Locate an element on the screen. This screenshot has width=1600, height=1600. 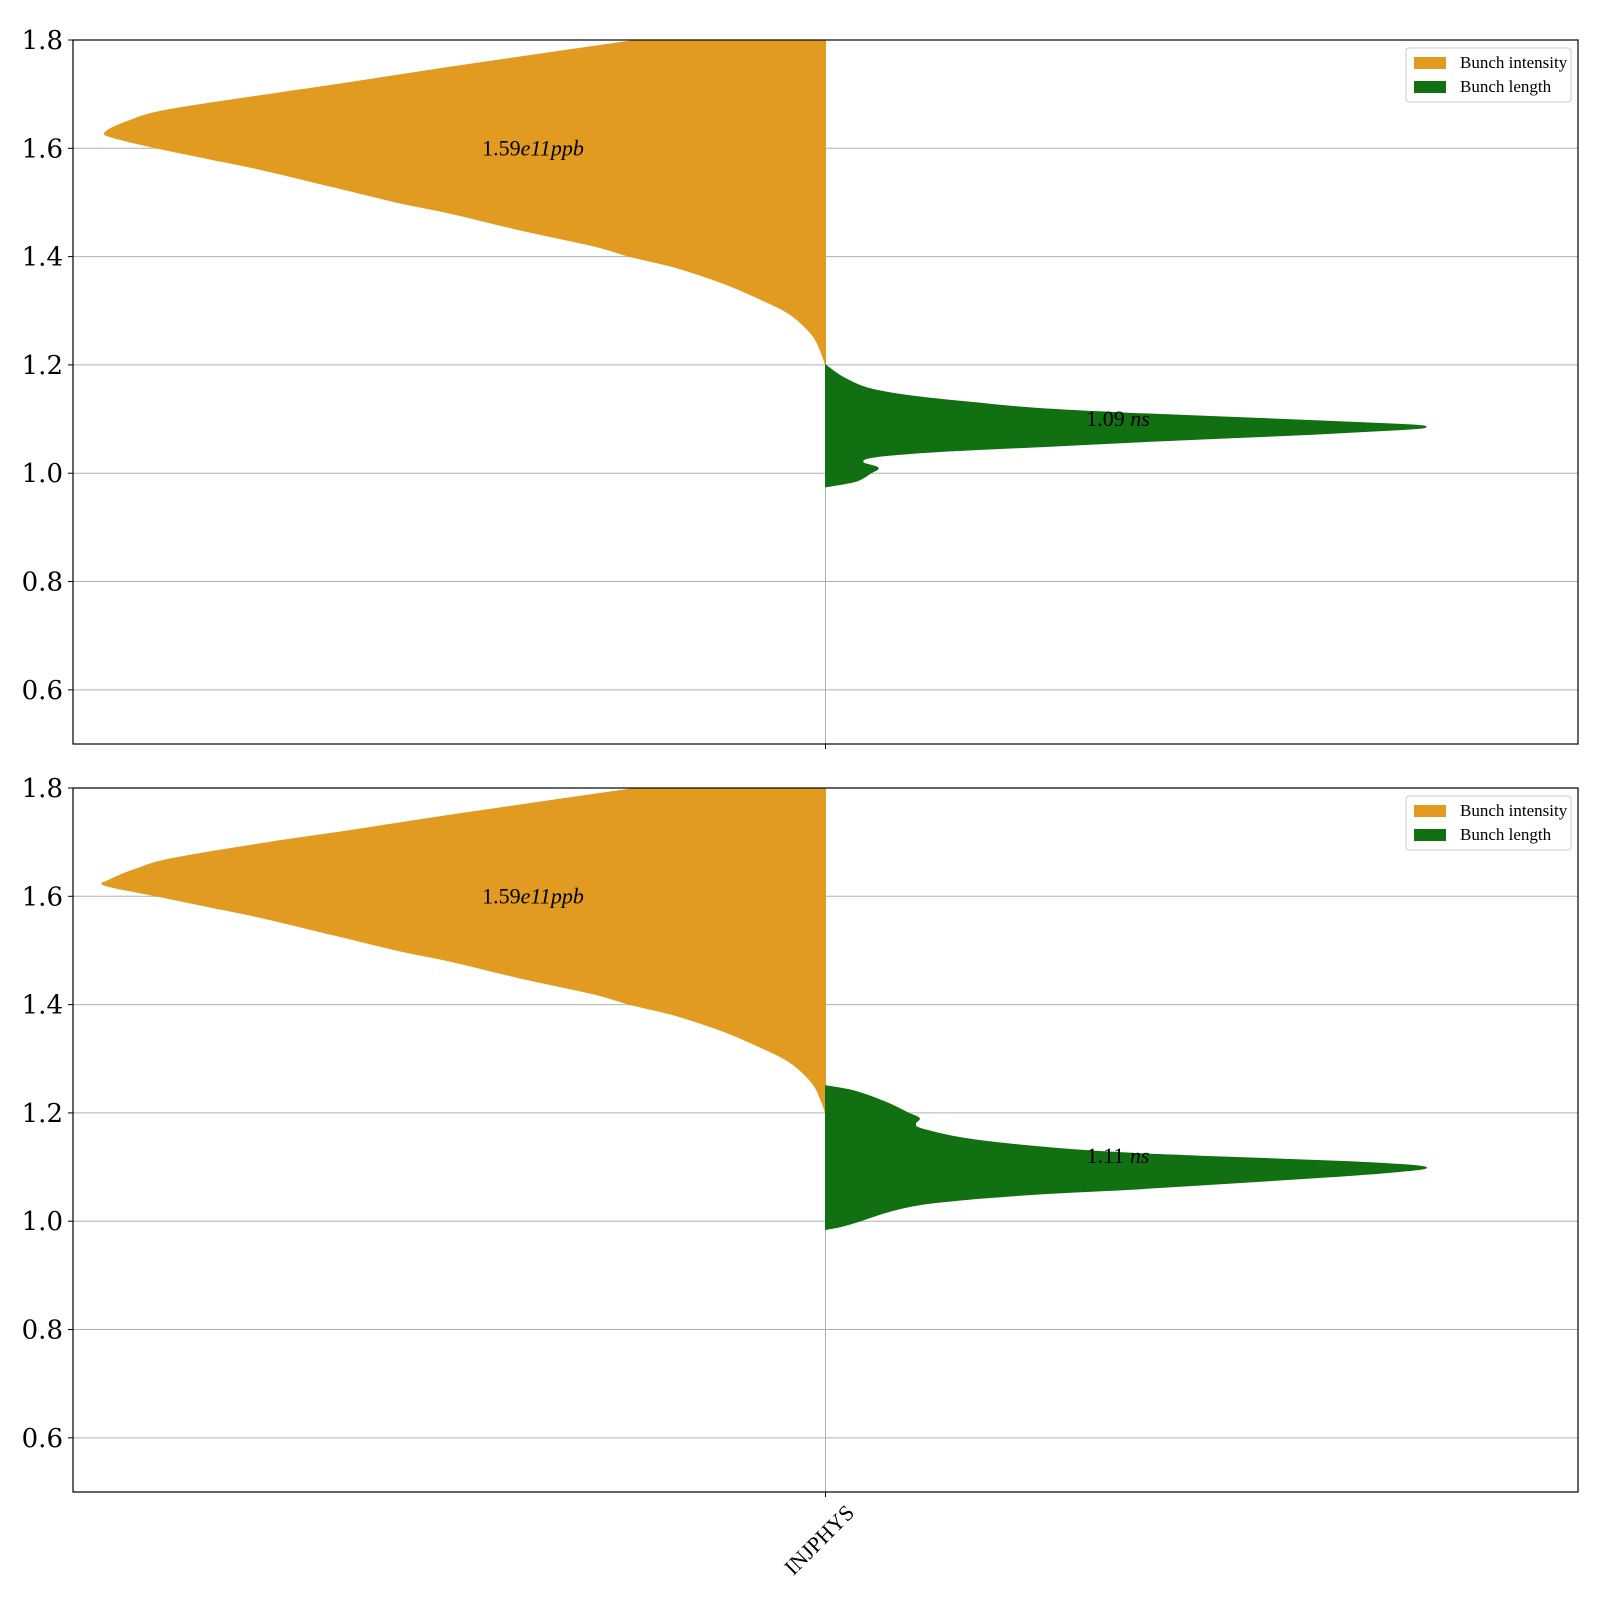
mean-label-length: 1.11 ns is located at coordinates (1118, 1155).